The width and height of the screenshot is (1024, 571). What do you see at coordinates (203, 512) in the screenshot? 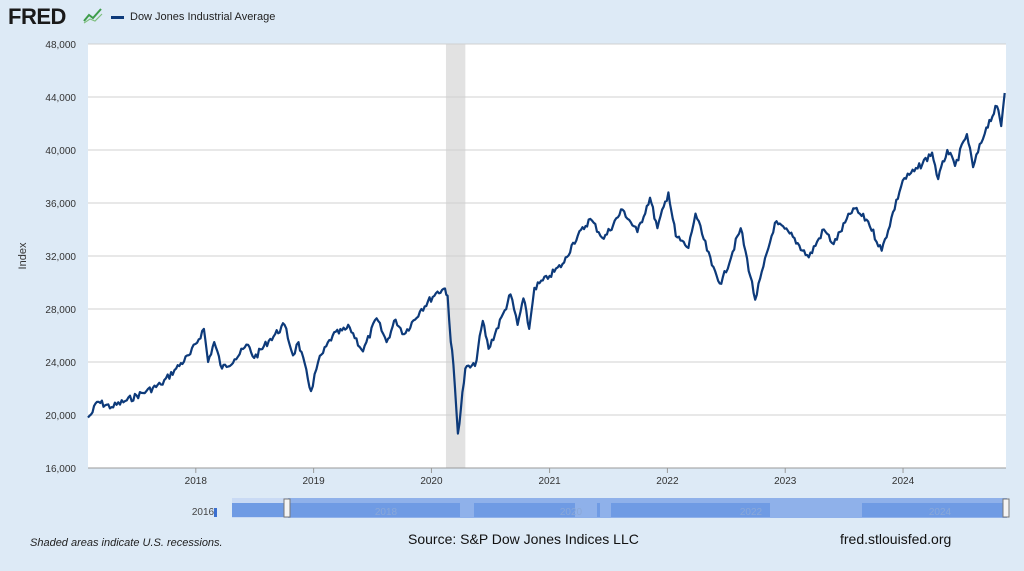
I see `slider-tick-label: 2016` at bounding box center [203, 512].